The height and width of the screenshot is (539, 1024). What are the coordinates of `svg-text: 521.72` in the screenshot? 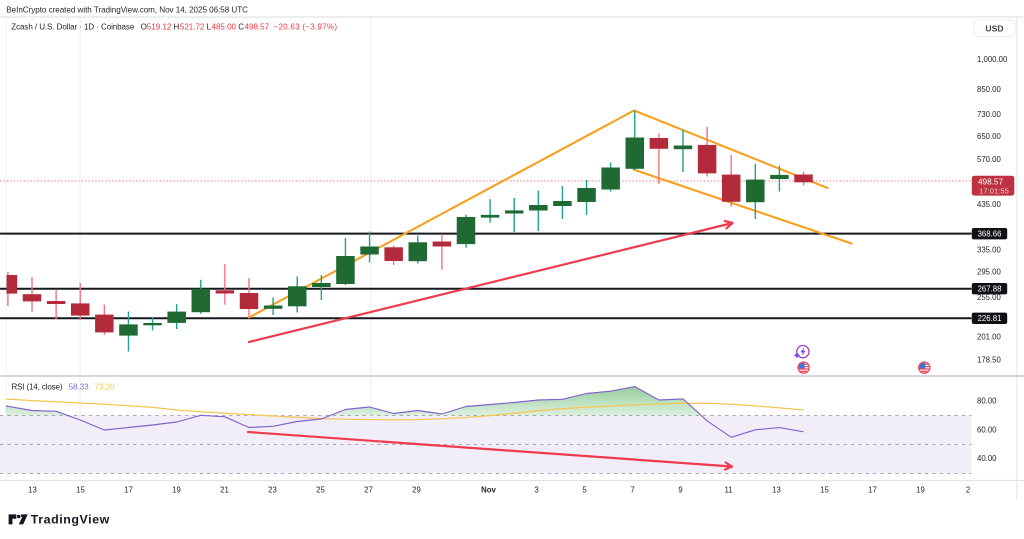 It's located at (192, 27).